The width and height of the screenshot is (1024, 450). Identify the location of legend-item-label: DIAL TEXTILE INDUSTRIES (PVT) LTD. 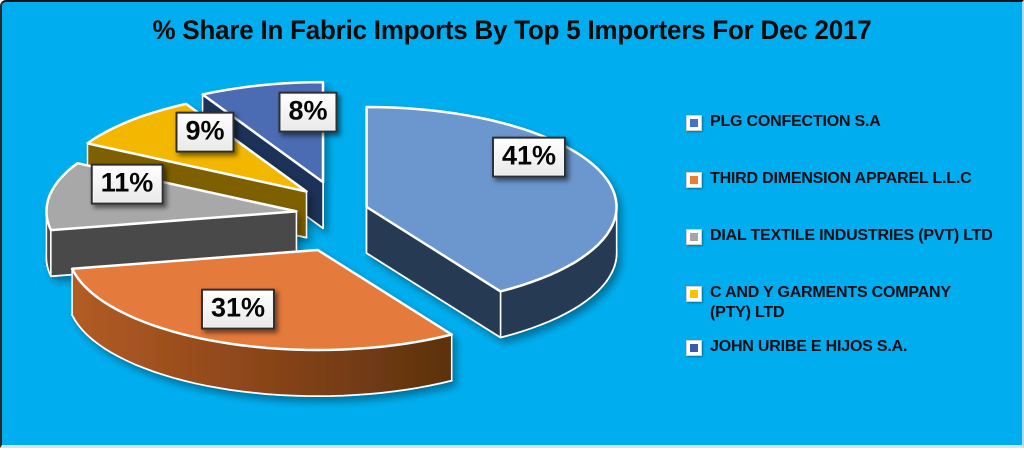
(851, 235).